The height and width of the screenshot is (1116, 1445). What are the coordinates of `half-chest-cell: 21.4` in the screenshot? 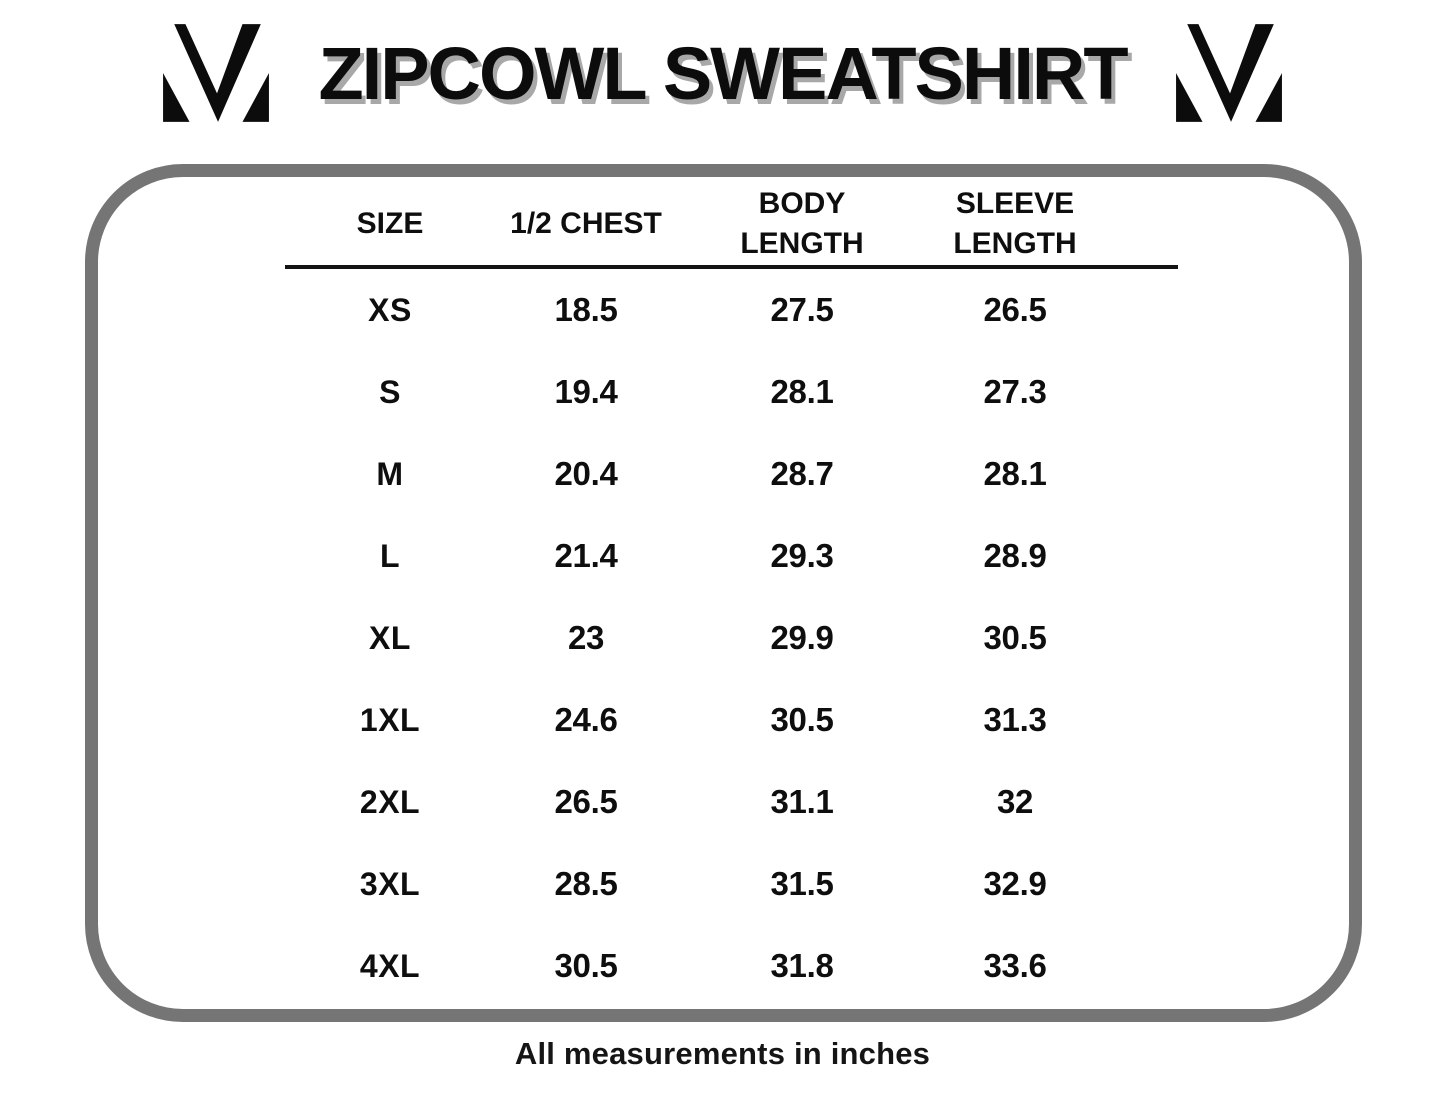 It's located at (586, 555).